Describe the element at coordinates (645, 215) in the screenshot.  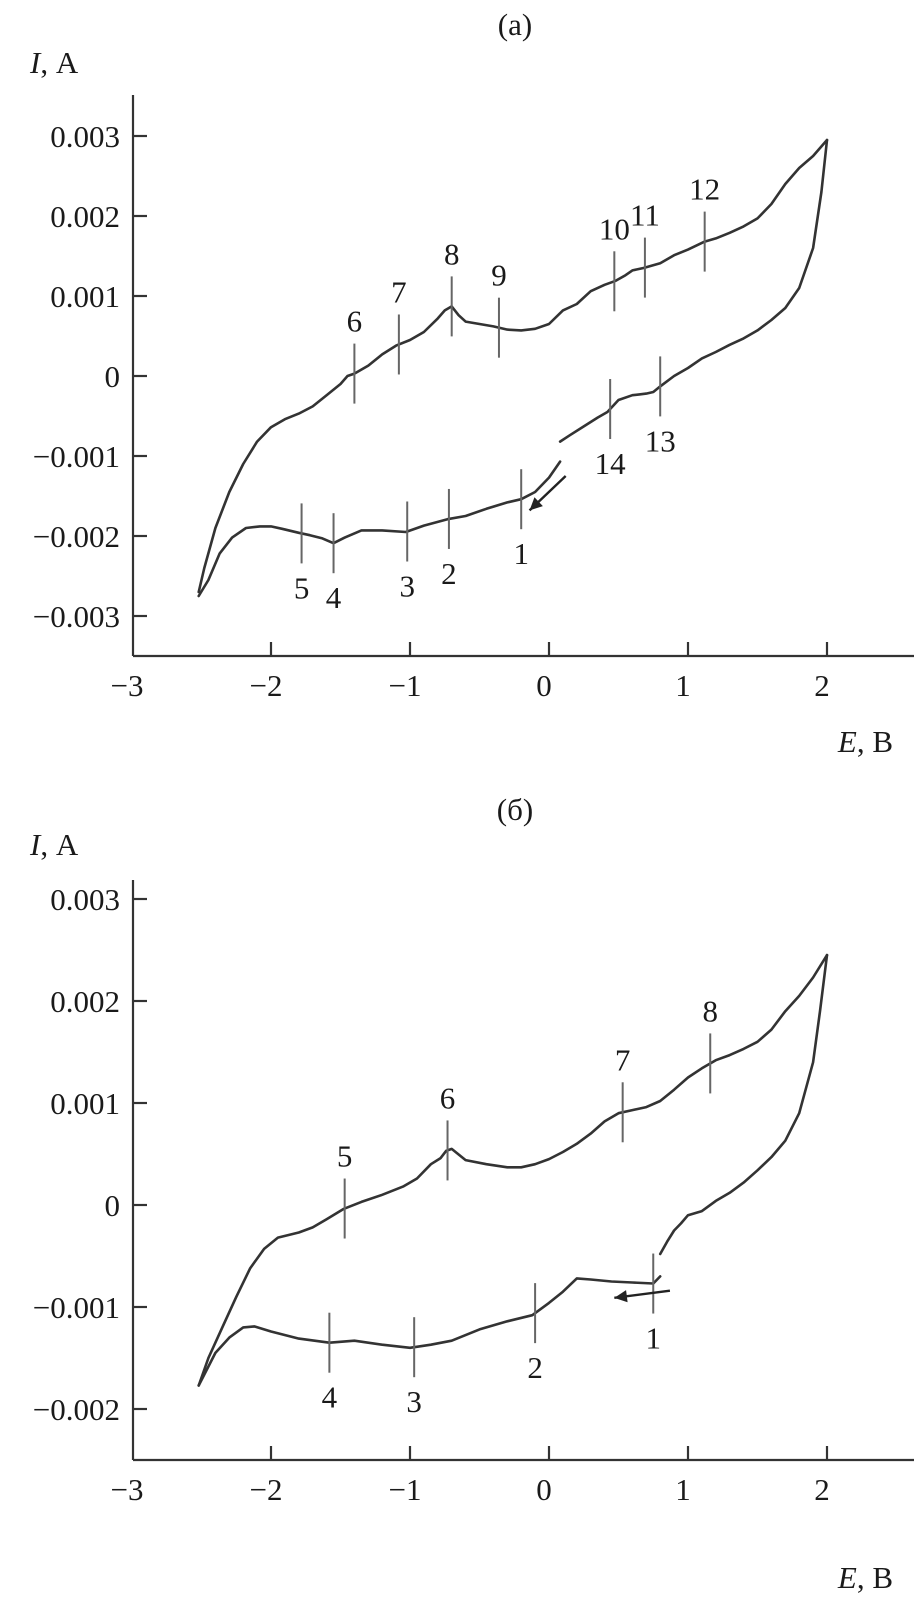
I see `peak-label: 11` at that location.